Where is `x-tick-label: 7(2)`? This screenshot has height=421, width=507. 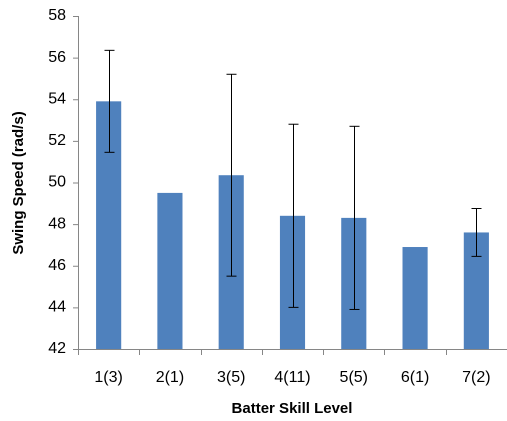
x-tick-label: 7(2) is located at coordinates (476, 377).